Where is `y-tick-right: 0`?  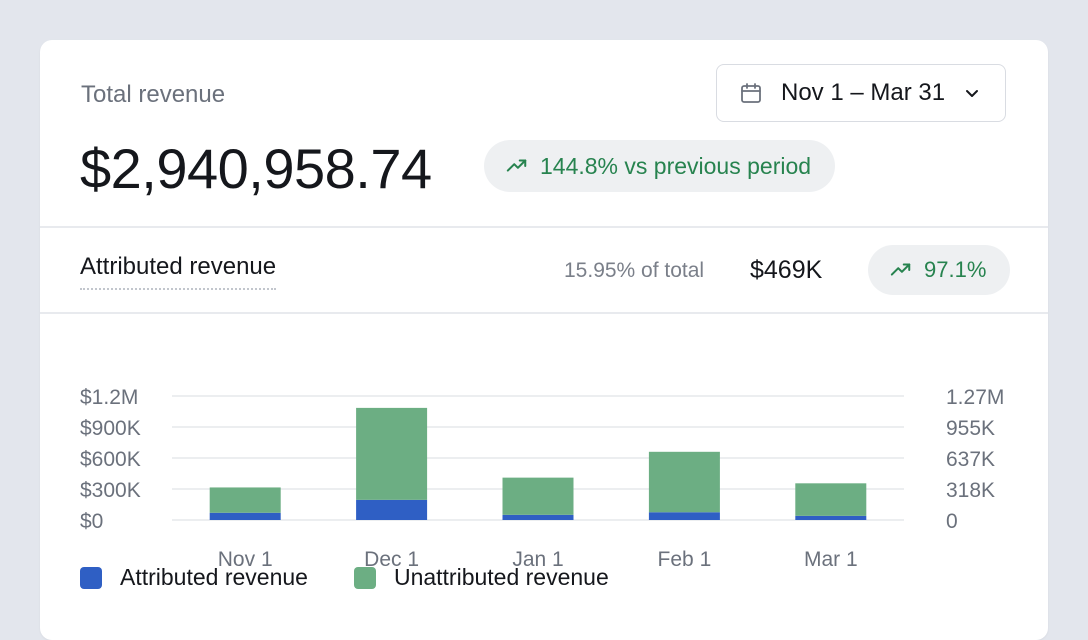
y-tick-right: 0 is located at coordinates (952, 521).